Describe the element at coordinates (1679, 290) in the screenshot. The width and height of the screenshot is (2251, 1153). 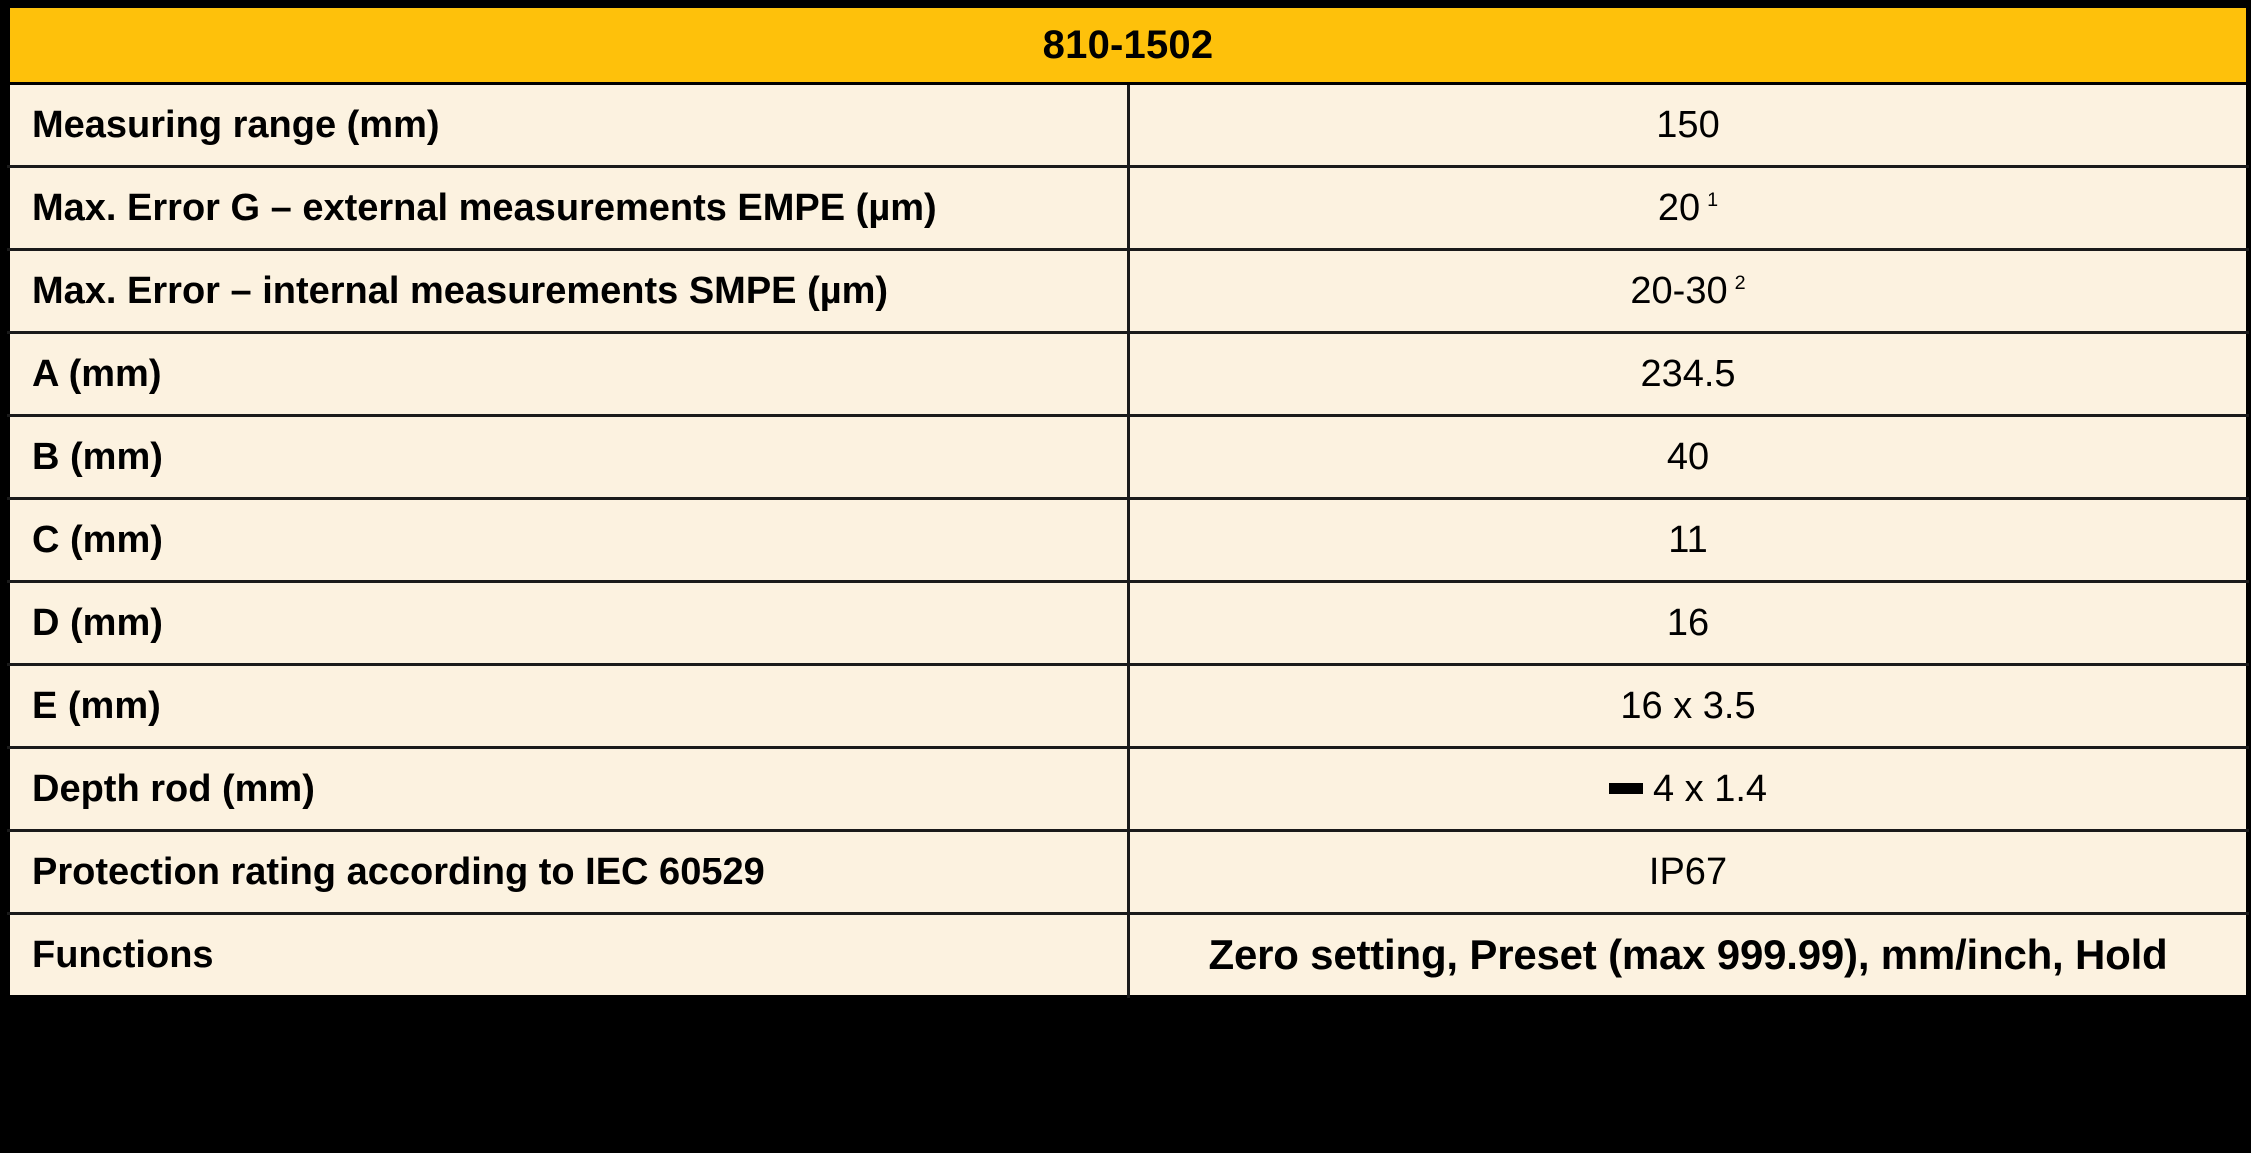
I see `row-value-text: 20-30` at that location.